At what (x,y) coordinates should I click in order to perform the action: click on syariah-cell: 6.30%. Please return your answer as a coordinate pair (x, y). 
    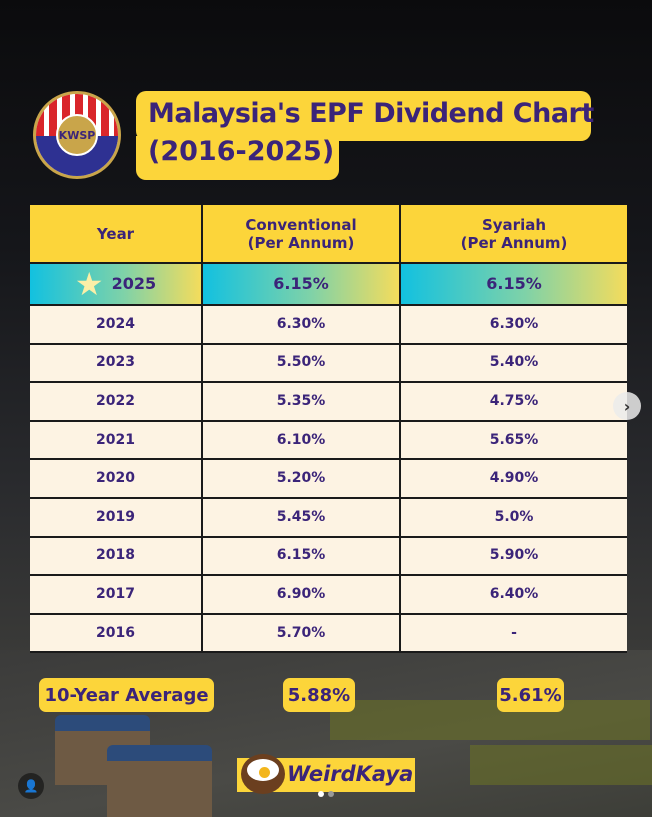
    Looking at the image, I should click on (514, 324).